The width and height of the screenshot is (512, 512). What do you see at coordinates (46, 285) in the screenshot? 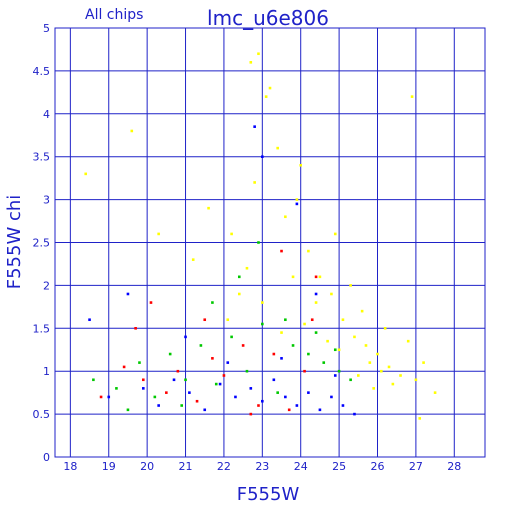
I see `y-tick-label: 2` at bounding box center [46, 285].